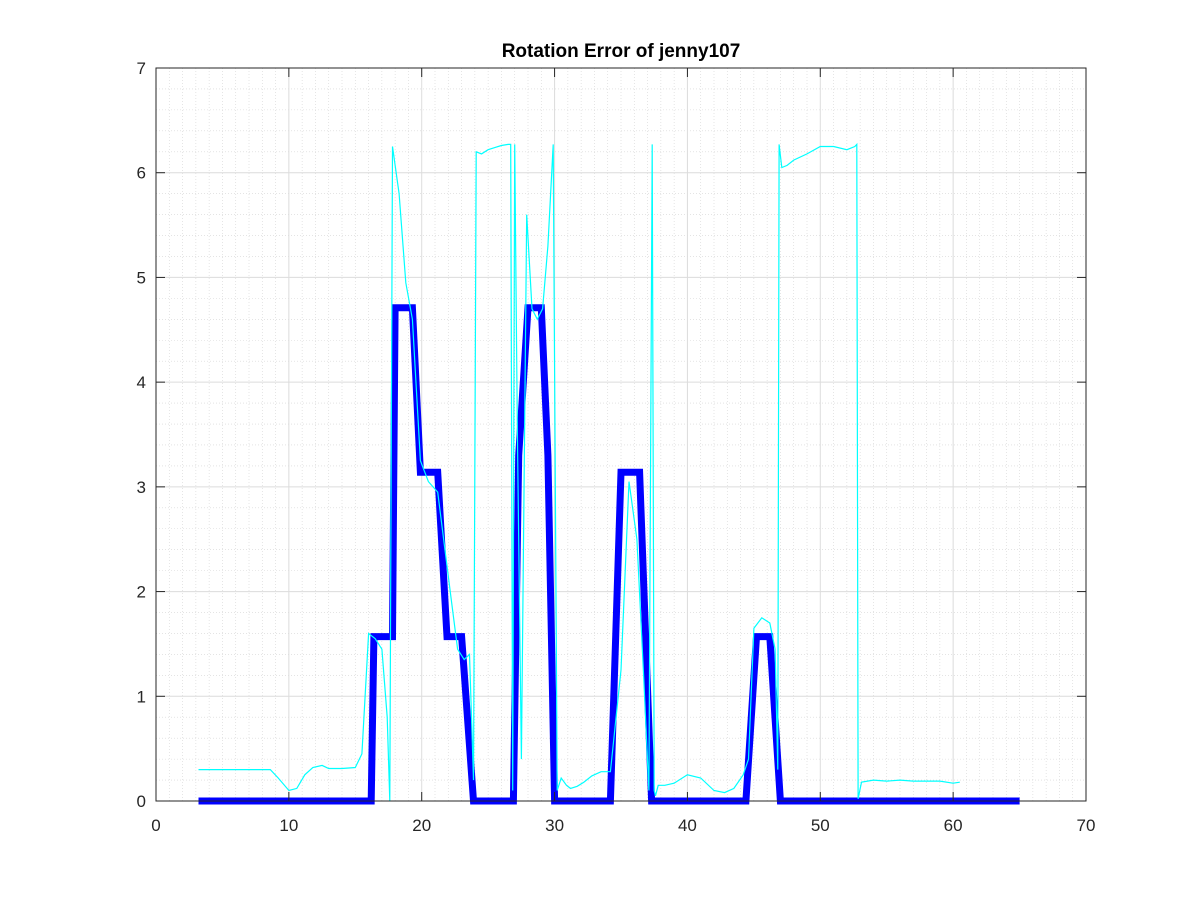 This screenshot has width=1200, height=905. Describe the element at coordinates (141, 277) in the screenshot. I see `y-tick-label: 5` at that location.